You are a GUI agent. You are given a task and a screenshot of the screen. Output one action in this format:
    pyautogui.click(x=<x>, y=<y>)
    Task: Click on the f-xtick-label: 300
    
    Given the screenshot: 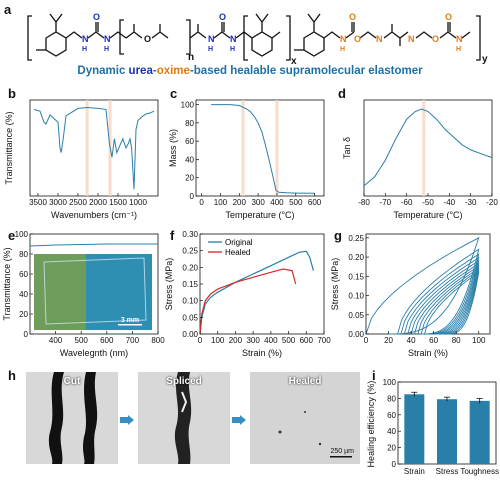 What is the action you would take?
    pyautogui.click(x=253, y=340)
    